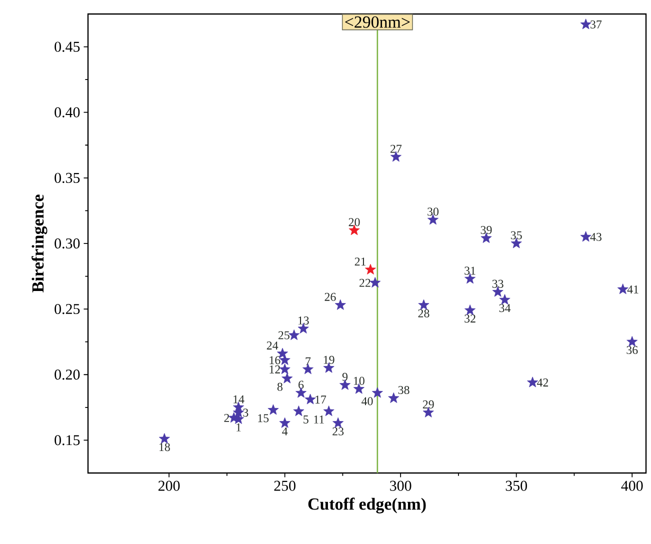 This screenshot has height=544, width=651. I want to click on x-tick-label: 300, so click(401, 485).